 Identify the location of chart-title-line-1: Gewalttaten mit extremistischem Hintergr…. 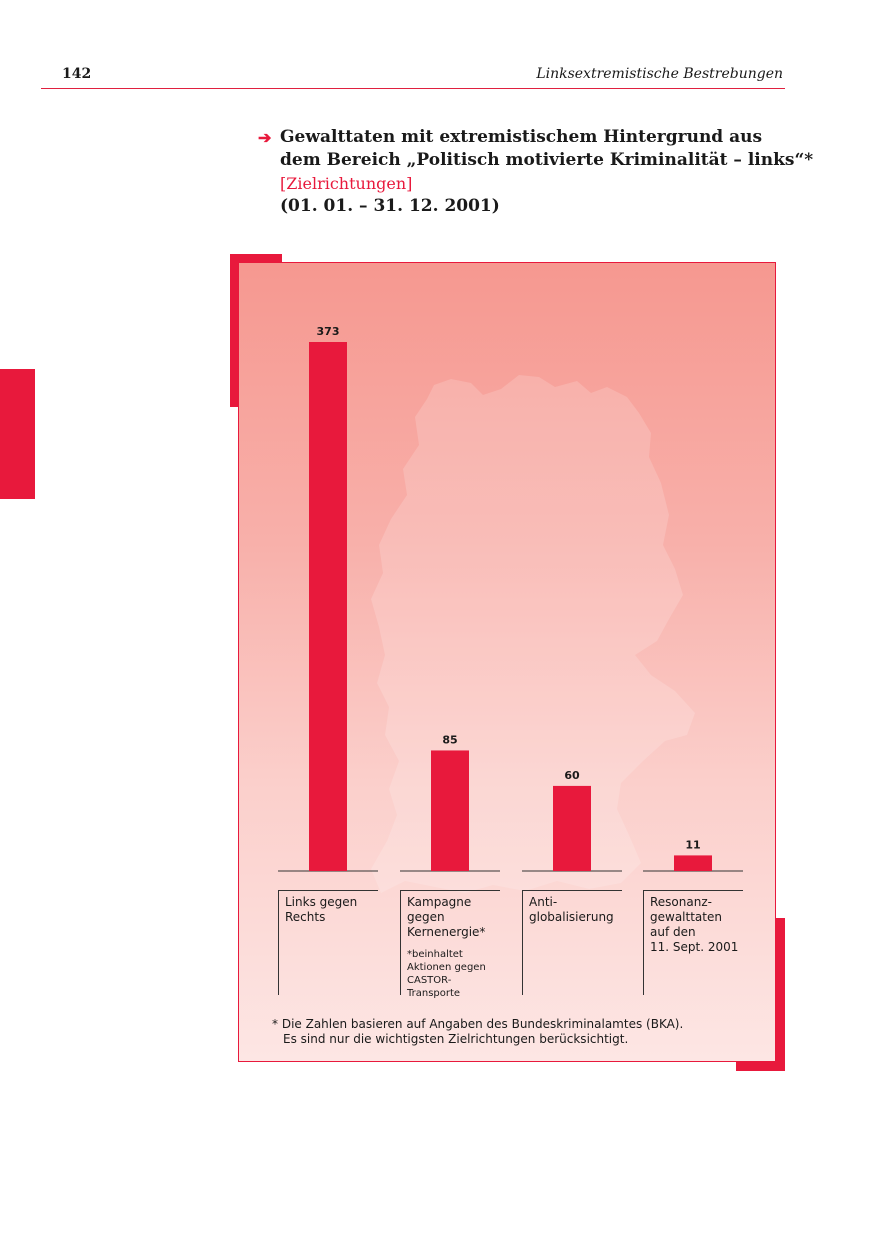
(521, 137).